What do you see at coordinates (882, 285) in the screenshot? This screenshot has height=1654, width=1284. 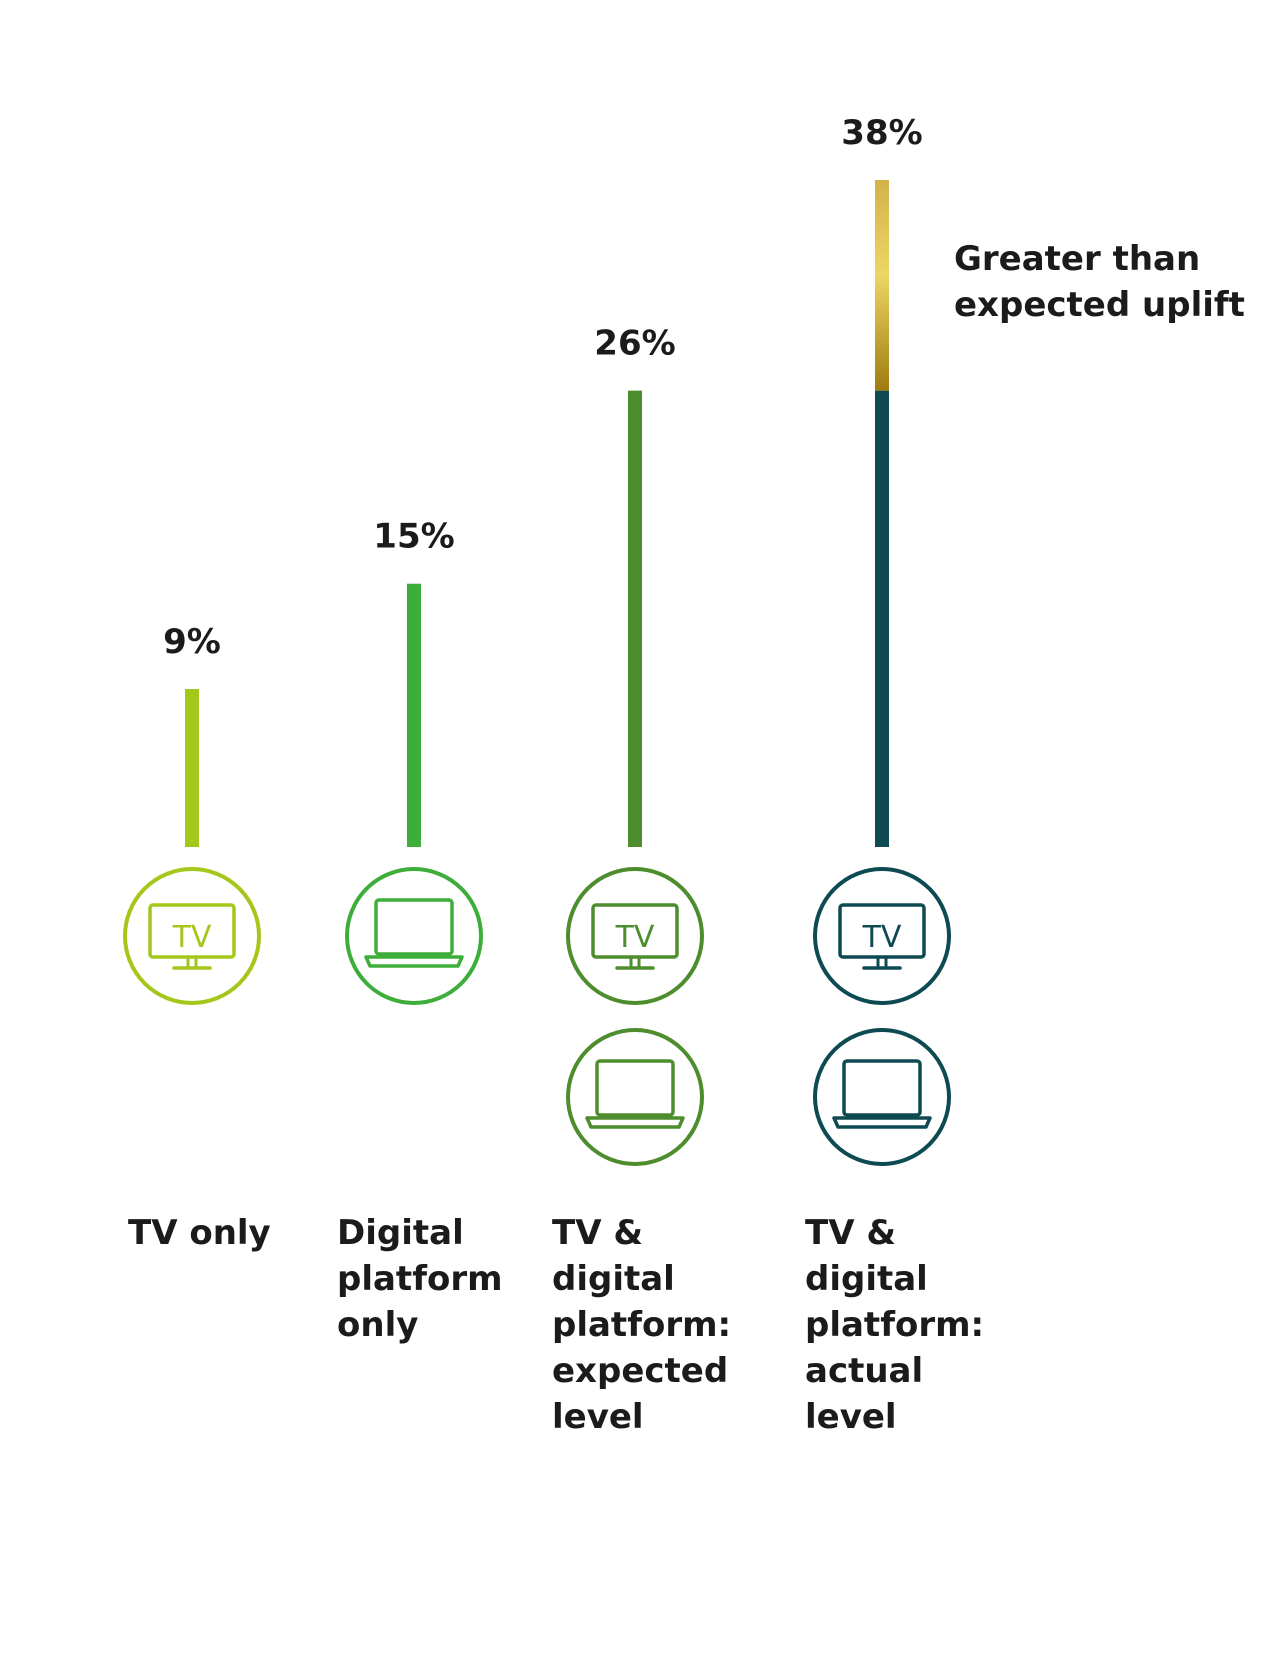 I see `uplift-bar-segment` at bounding box center [882, 285].